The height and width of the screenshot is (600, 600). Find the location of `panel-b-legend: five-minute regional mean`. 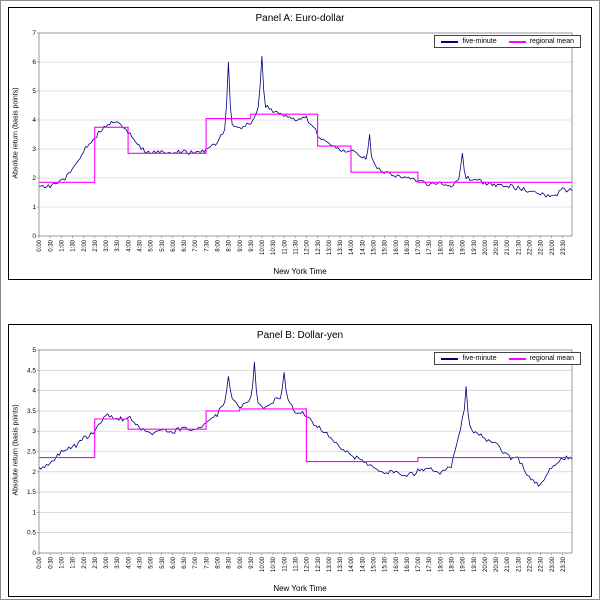

panel-b-legend: five-minute regional mean is located at coordinates (507, 358).